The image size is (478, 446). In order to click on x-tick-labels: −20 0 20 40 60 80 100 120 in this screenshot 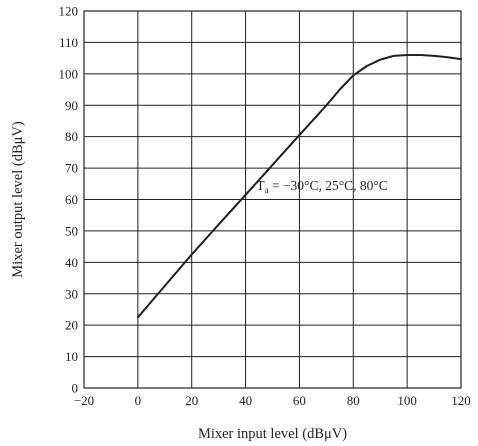, I will do `click(272, 400)`.